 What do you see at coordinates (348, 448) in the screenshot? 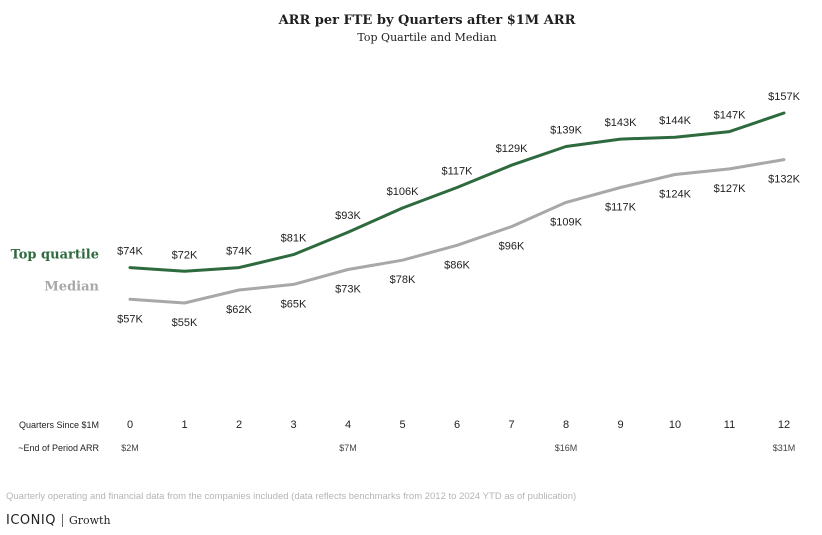
I see `arr-tick-label: $7M` at bounding box center [348, 448].